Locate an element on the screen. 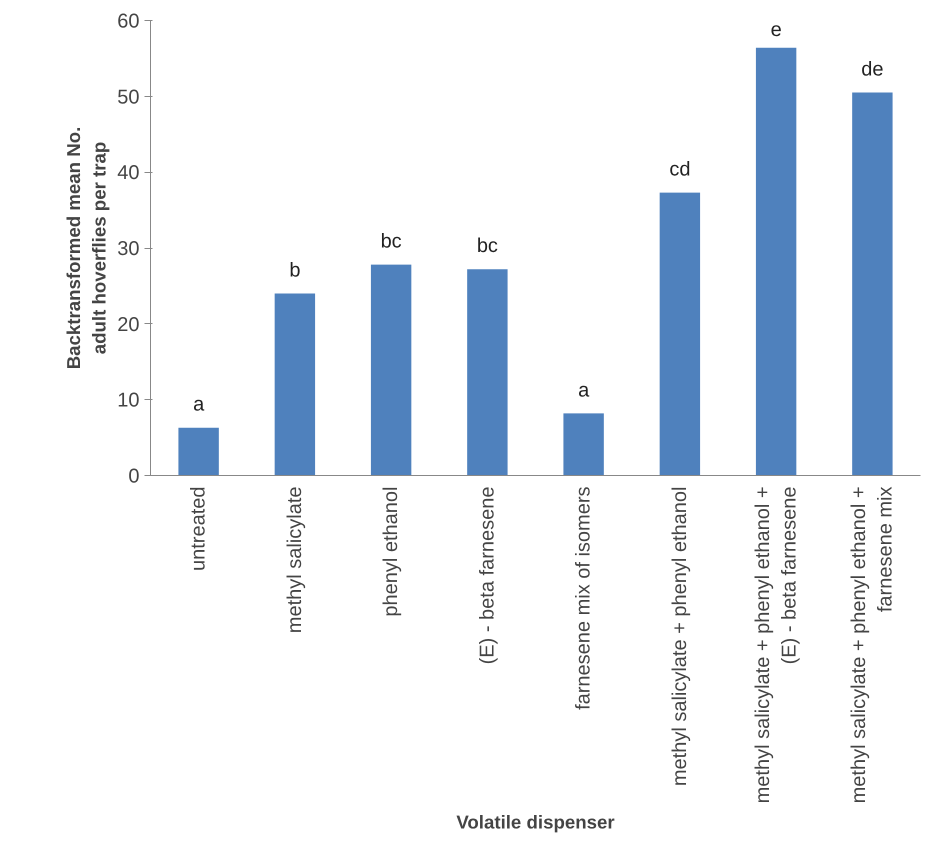  y-axis-title: Backtransformed mean No. adult hoverflies per trap is located at coordinates (86, 248).